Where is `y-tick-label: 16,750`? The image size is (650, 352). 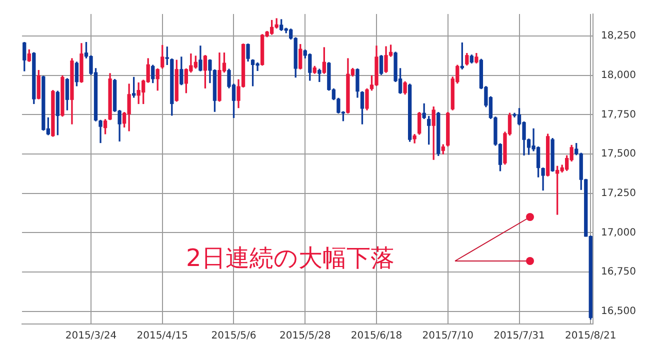 y-tick-label: 16,750 is located at coordinates (618, 272).